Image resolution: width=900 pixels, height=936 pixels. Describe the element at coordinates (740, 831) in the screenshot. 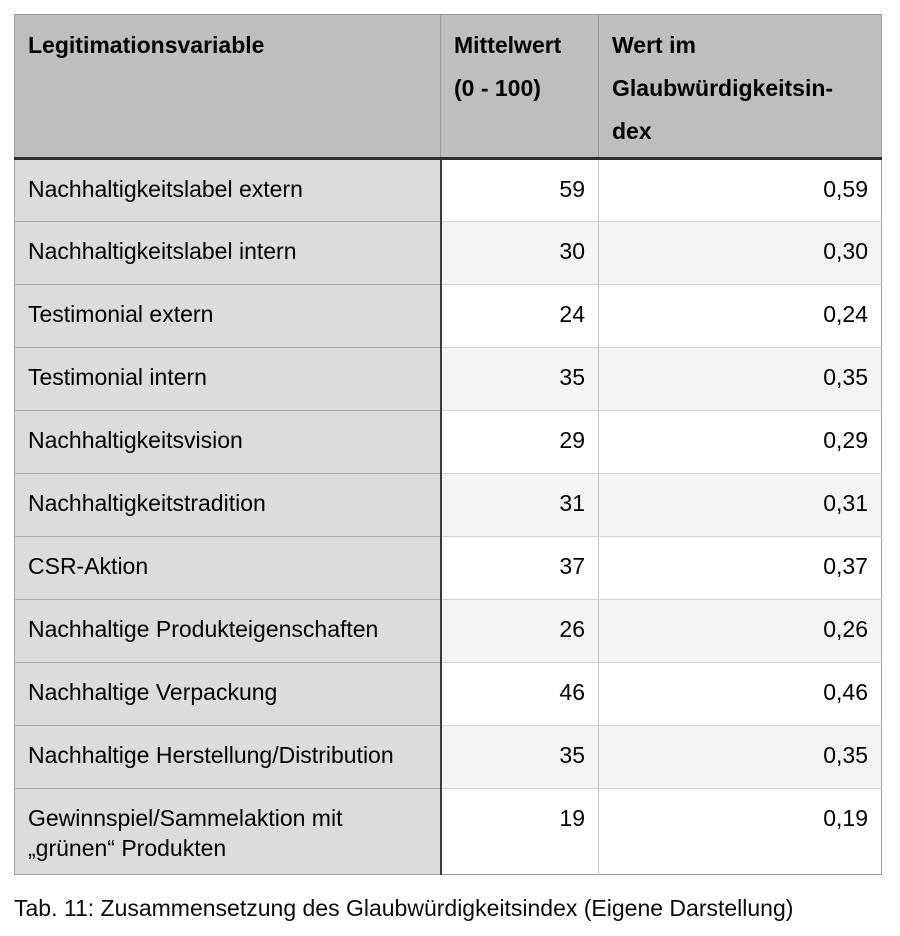

I see `cell-wert: 0,19` at that location.